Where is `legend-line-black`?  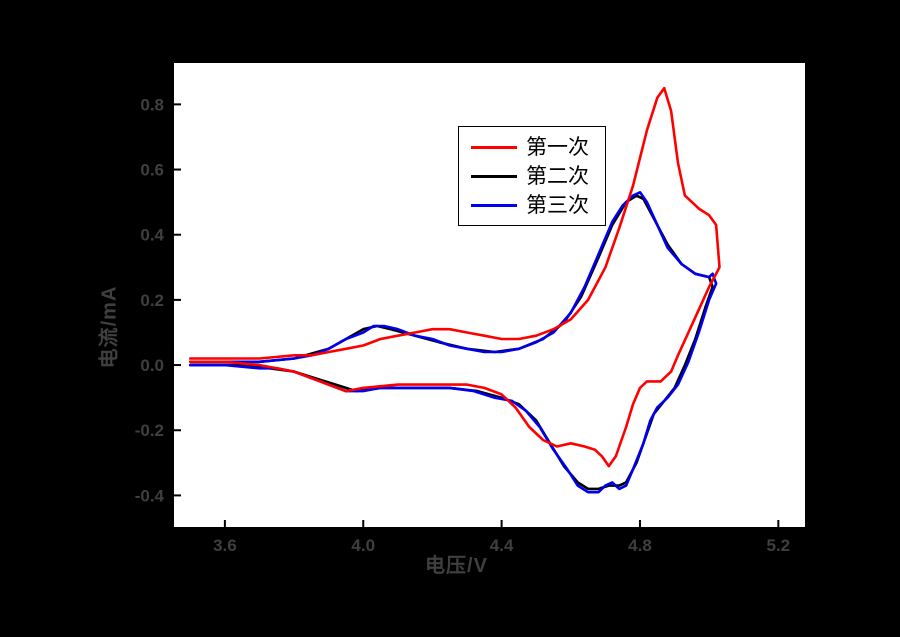
legend-line-black is located at coordinates (494, 176).